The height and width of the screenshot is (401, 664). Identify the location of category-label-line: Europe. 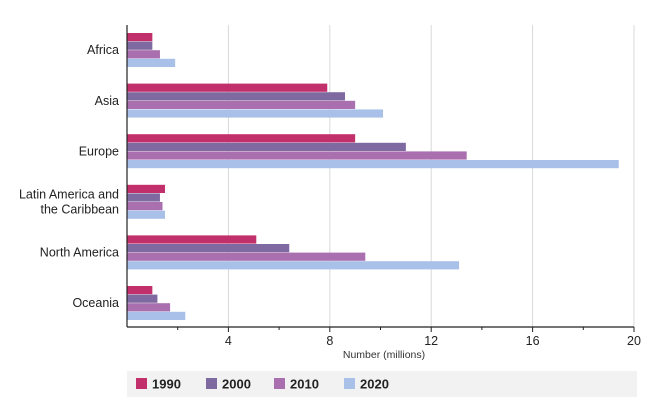
(99, 151).